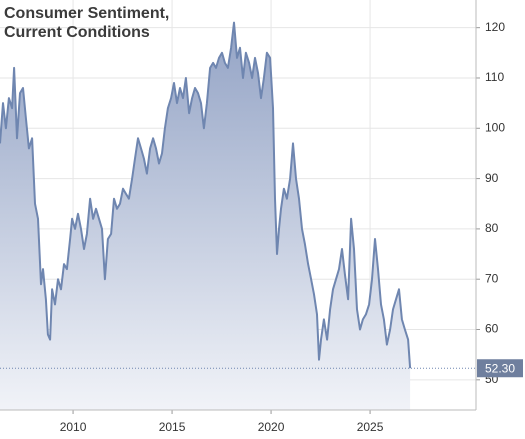  Describe the element at coordinates (370, 427) in the screenshot. I see `x-tick-label: 2025` at that location.